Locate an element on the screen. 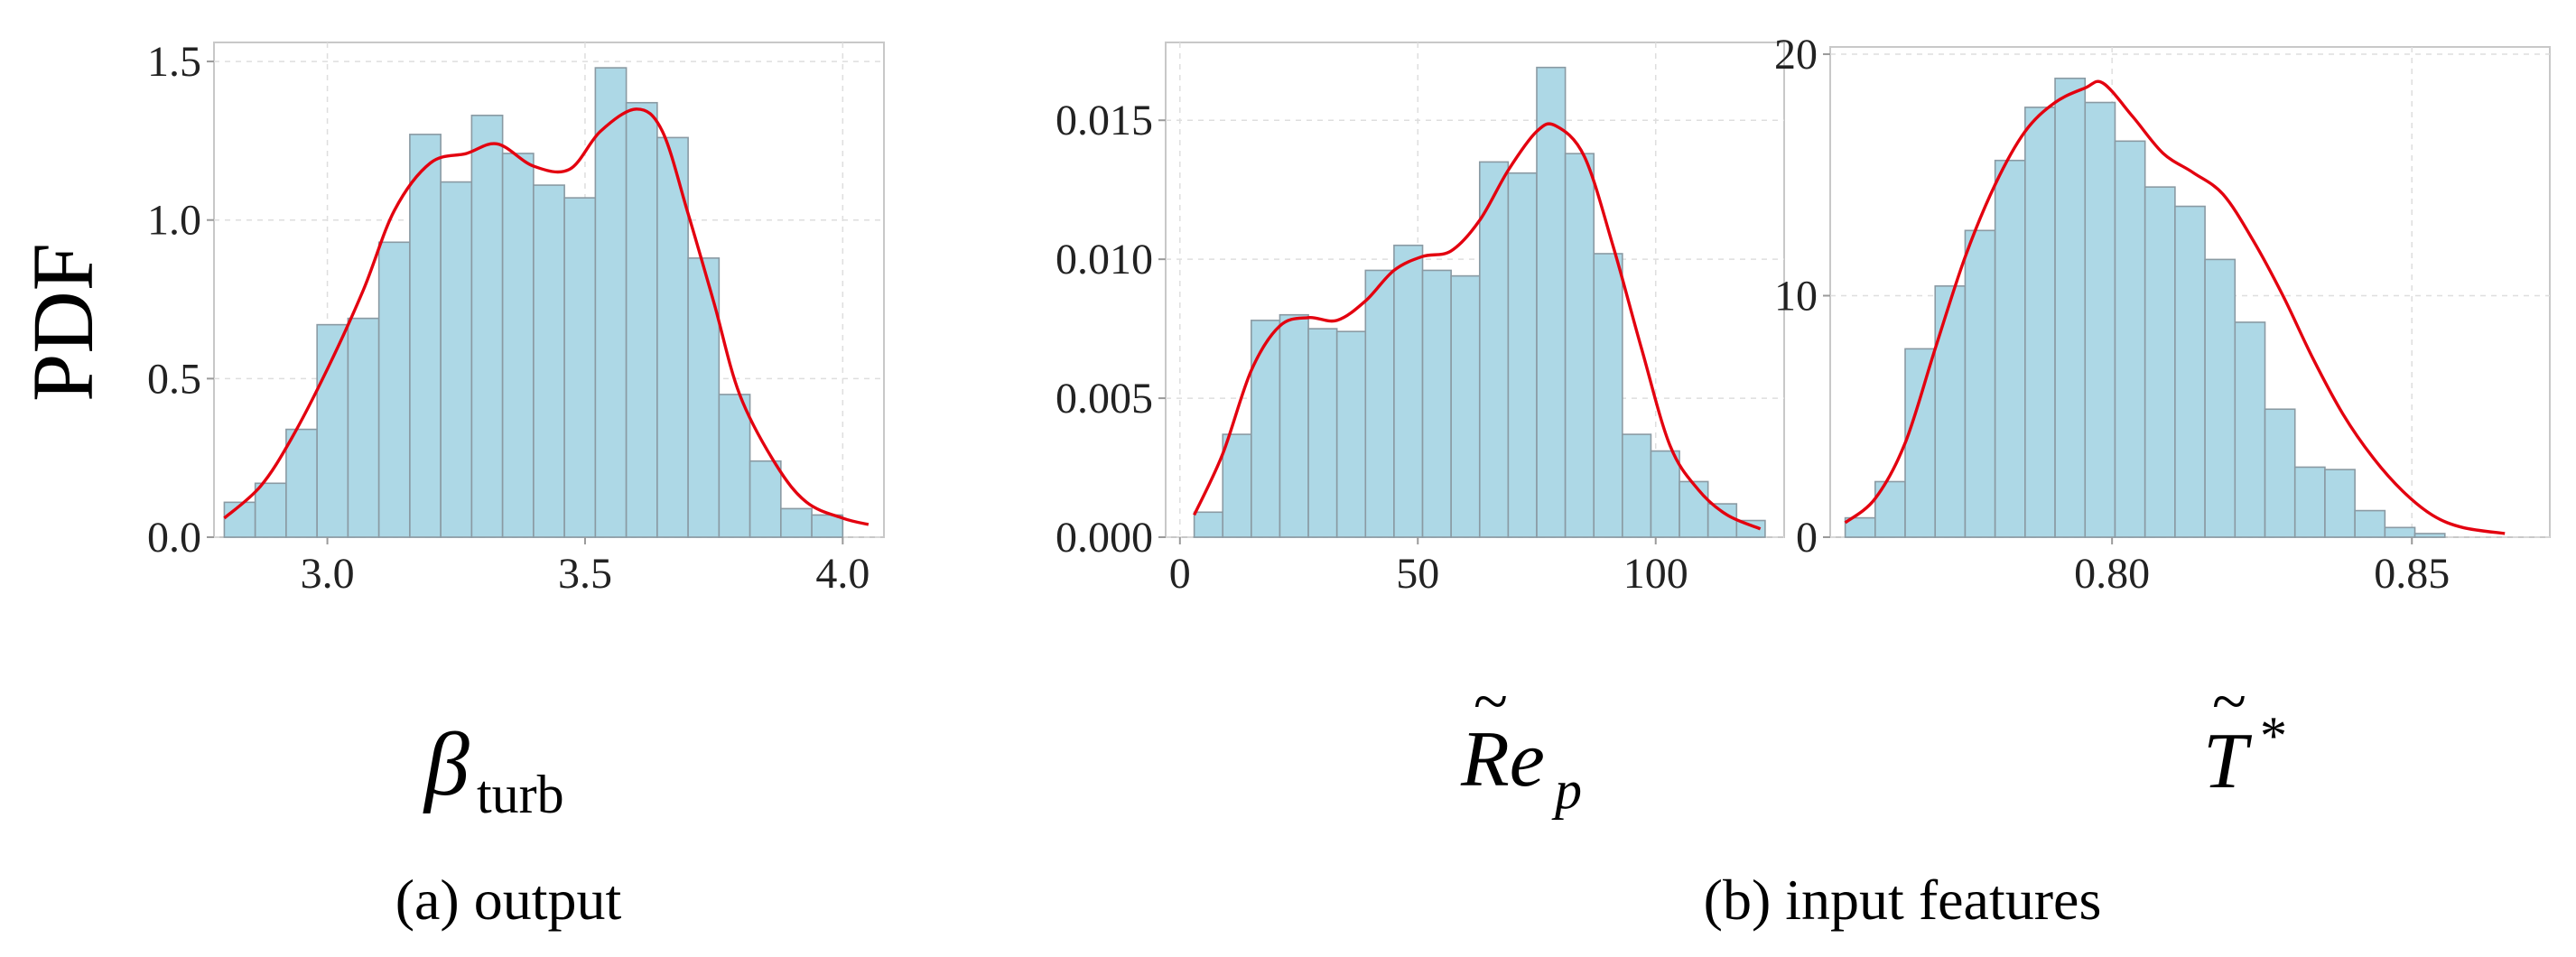 The image size is (2576, 957). x-tick-label: 4.0 is located at coordinates (842, 574).